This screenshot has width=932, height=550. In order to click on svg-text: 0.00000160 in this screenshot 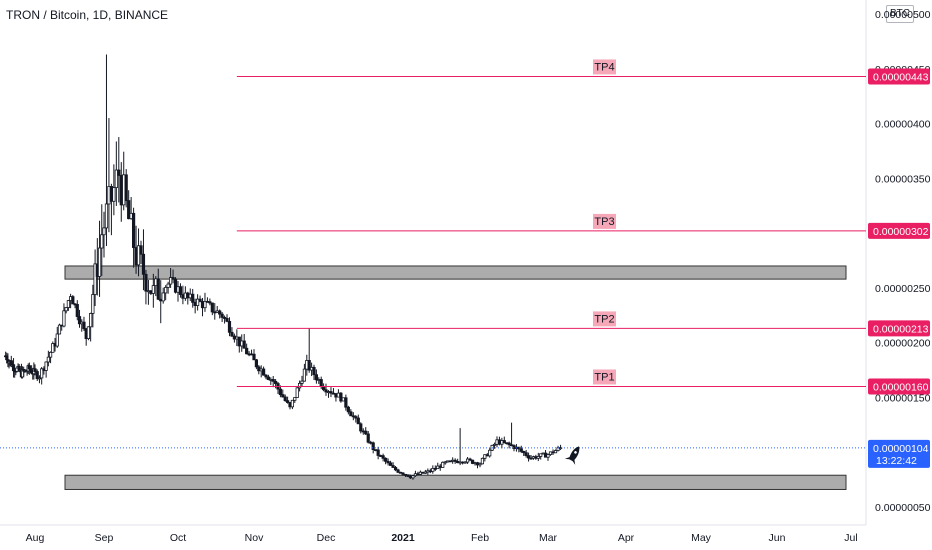, I will do `click(901, 387)`.